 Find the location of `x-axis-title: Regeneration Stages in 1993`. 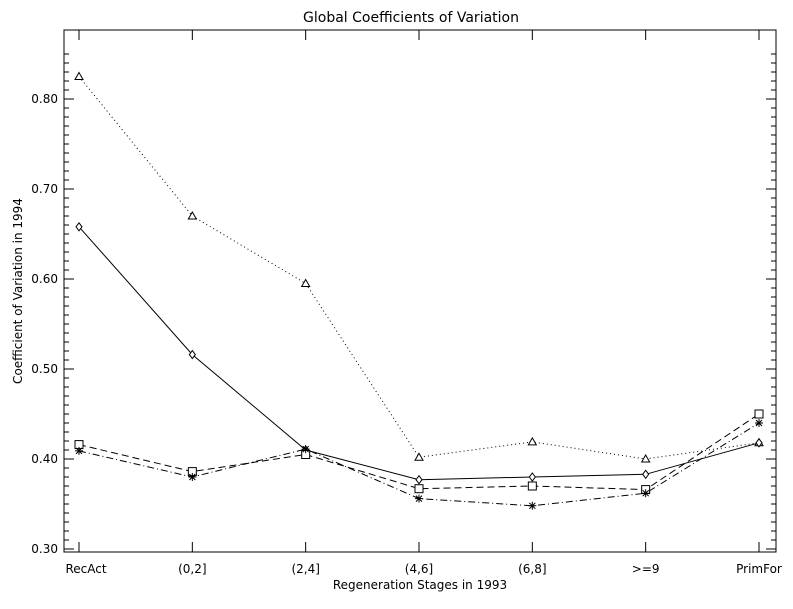

x-axis-title: Regeneration Stages in 1993 is located at coordinates (420, 585).